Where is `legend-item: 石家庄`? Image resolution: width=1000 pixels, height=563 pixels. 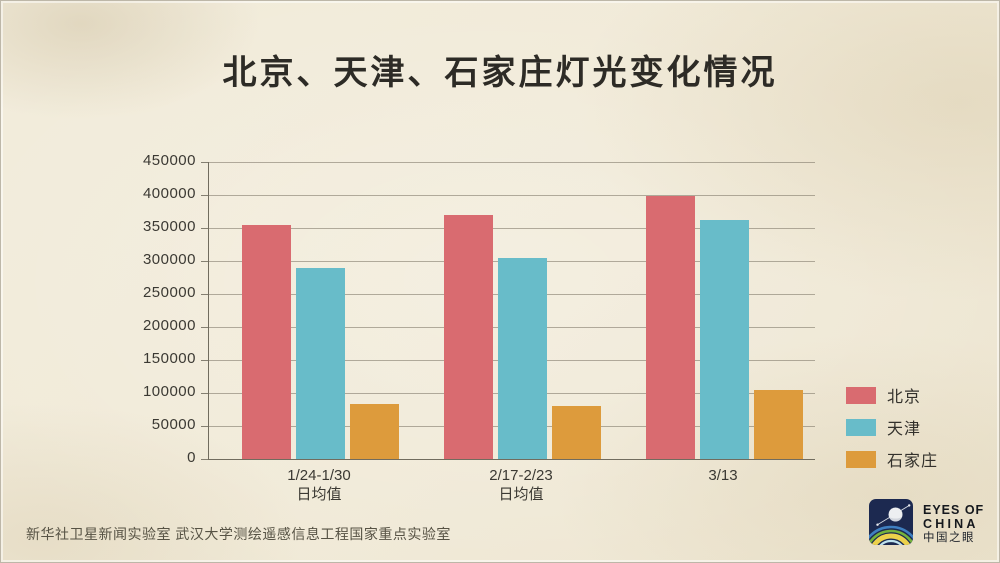
legend-item: 石家庄 is located at coordinates (892, 459).